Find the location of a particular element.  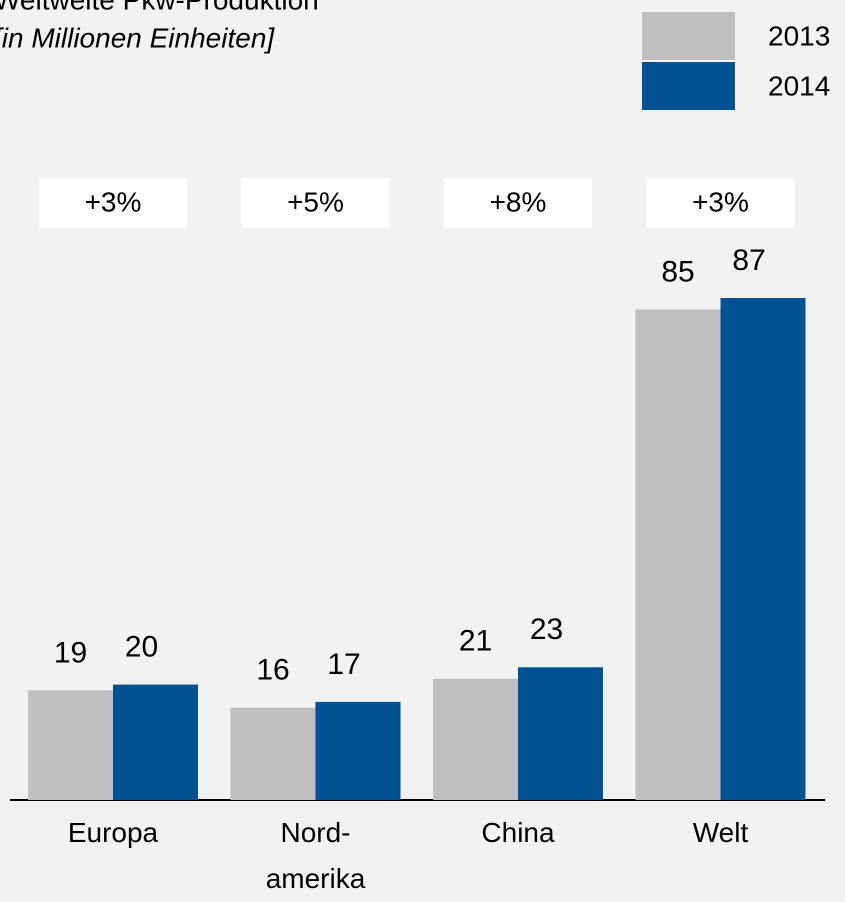

chart-subtitle: [in Millionen Einheiten] is located at coordinates (137, 37).